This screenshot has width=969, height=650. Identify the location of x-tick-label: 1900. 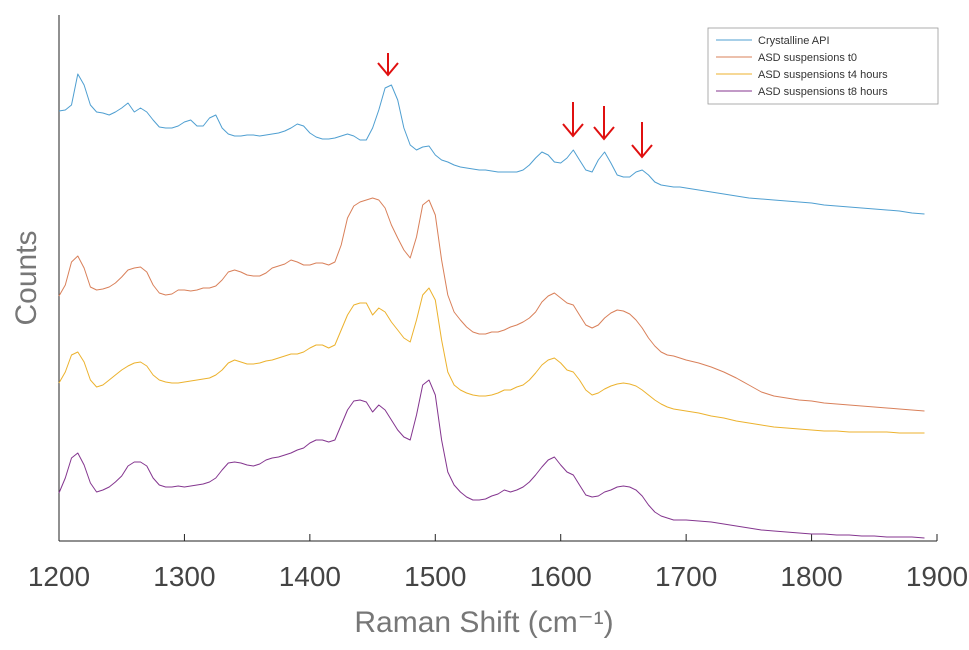
(937, 576).